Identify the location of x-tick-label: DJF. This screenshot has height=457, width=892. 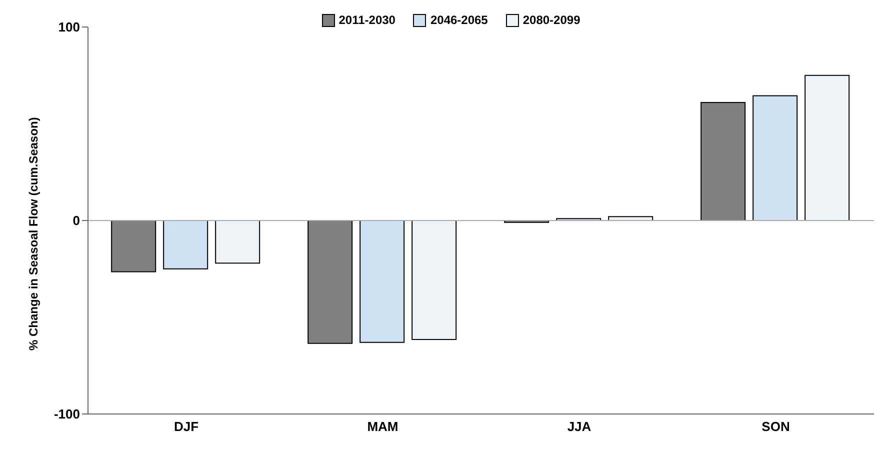
(186, 426).